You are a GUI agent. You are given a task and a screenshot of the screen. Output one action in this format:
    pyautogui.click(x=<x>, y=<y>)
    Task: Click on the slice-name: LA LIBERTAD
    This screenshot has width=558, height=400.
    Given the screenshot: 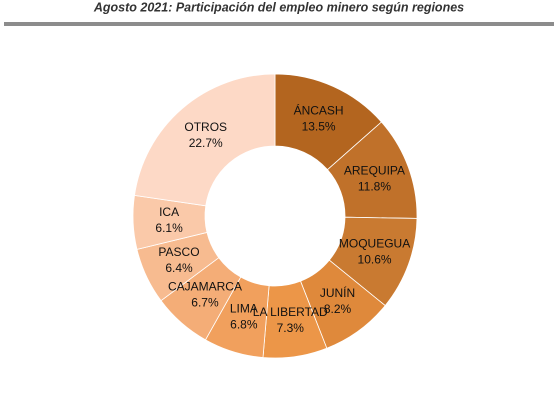 What is the action you would take?
    pyautogui.click(x=290, y=312)
    